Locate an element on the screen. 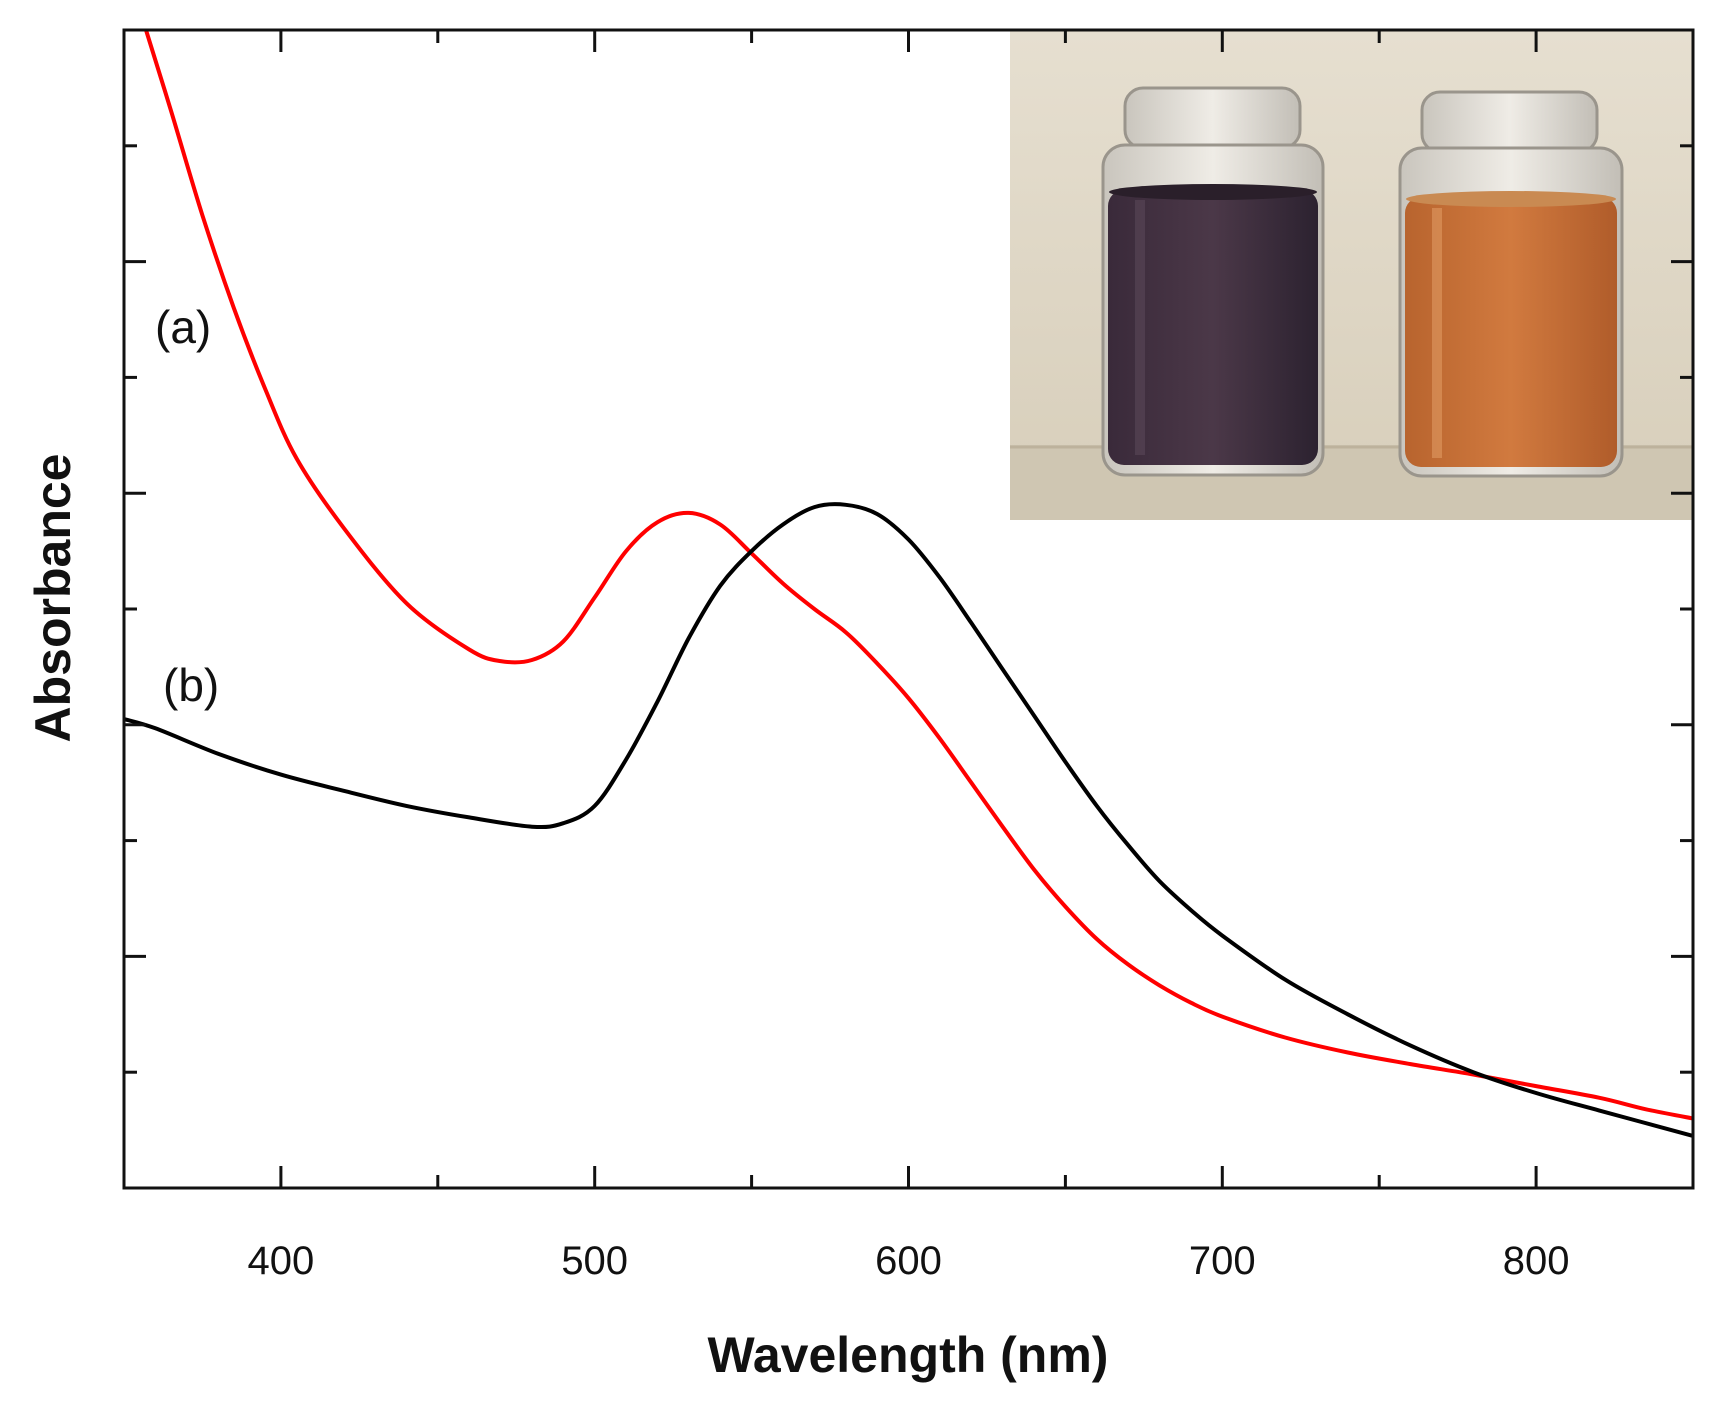  curve-a-label: (a) is located at coordinates (183, 327).